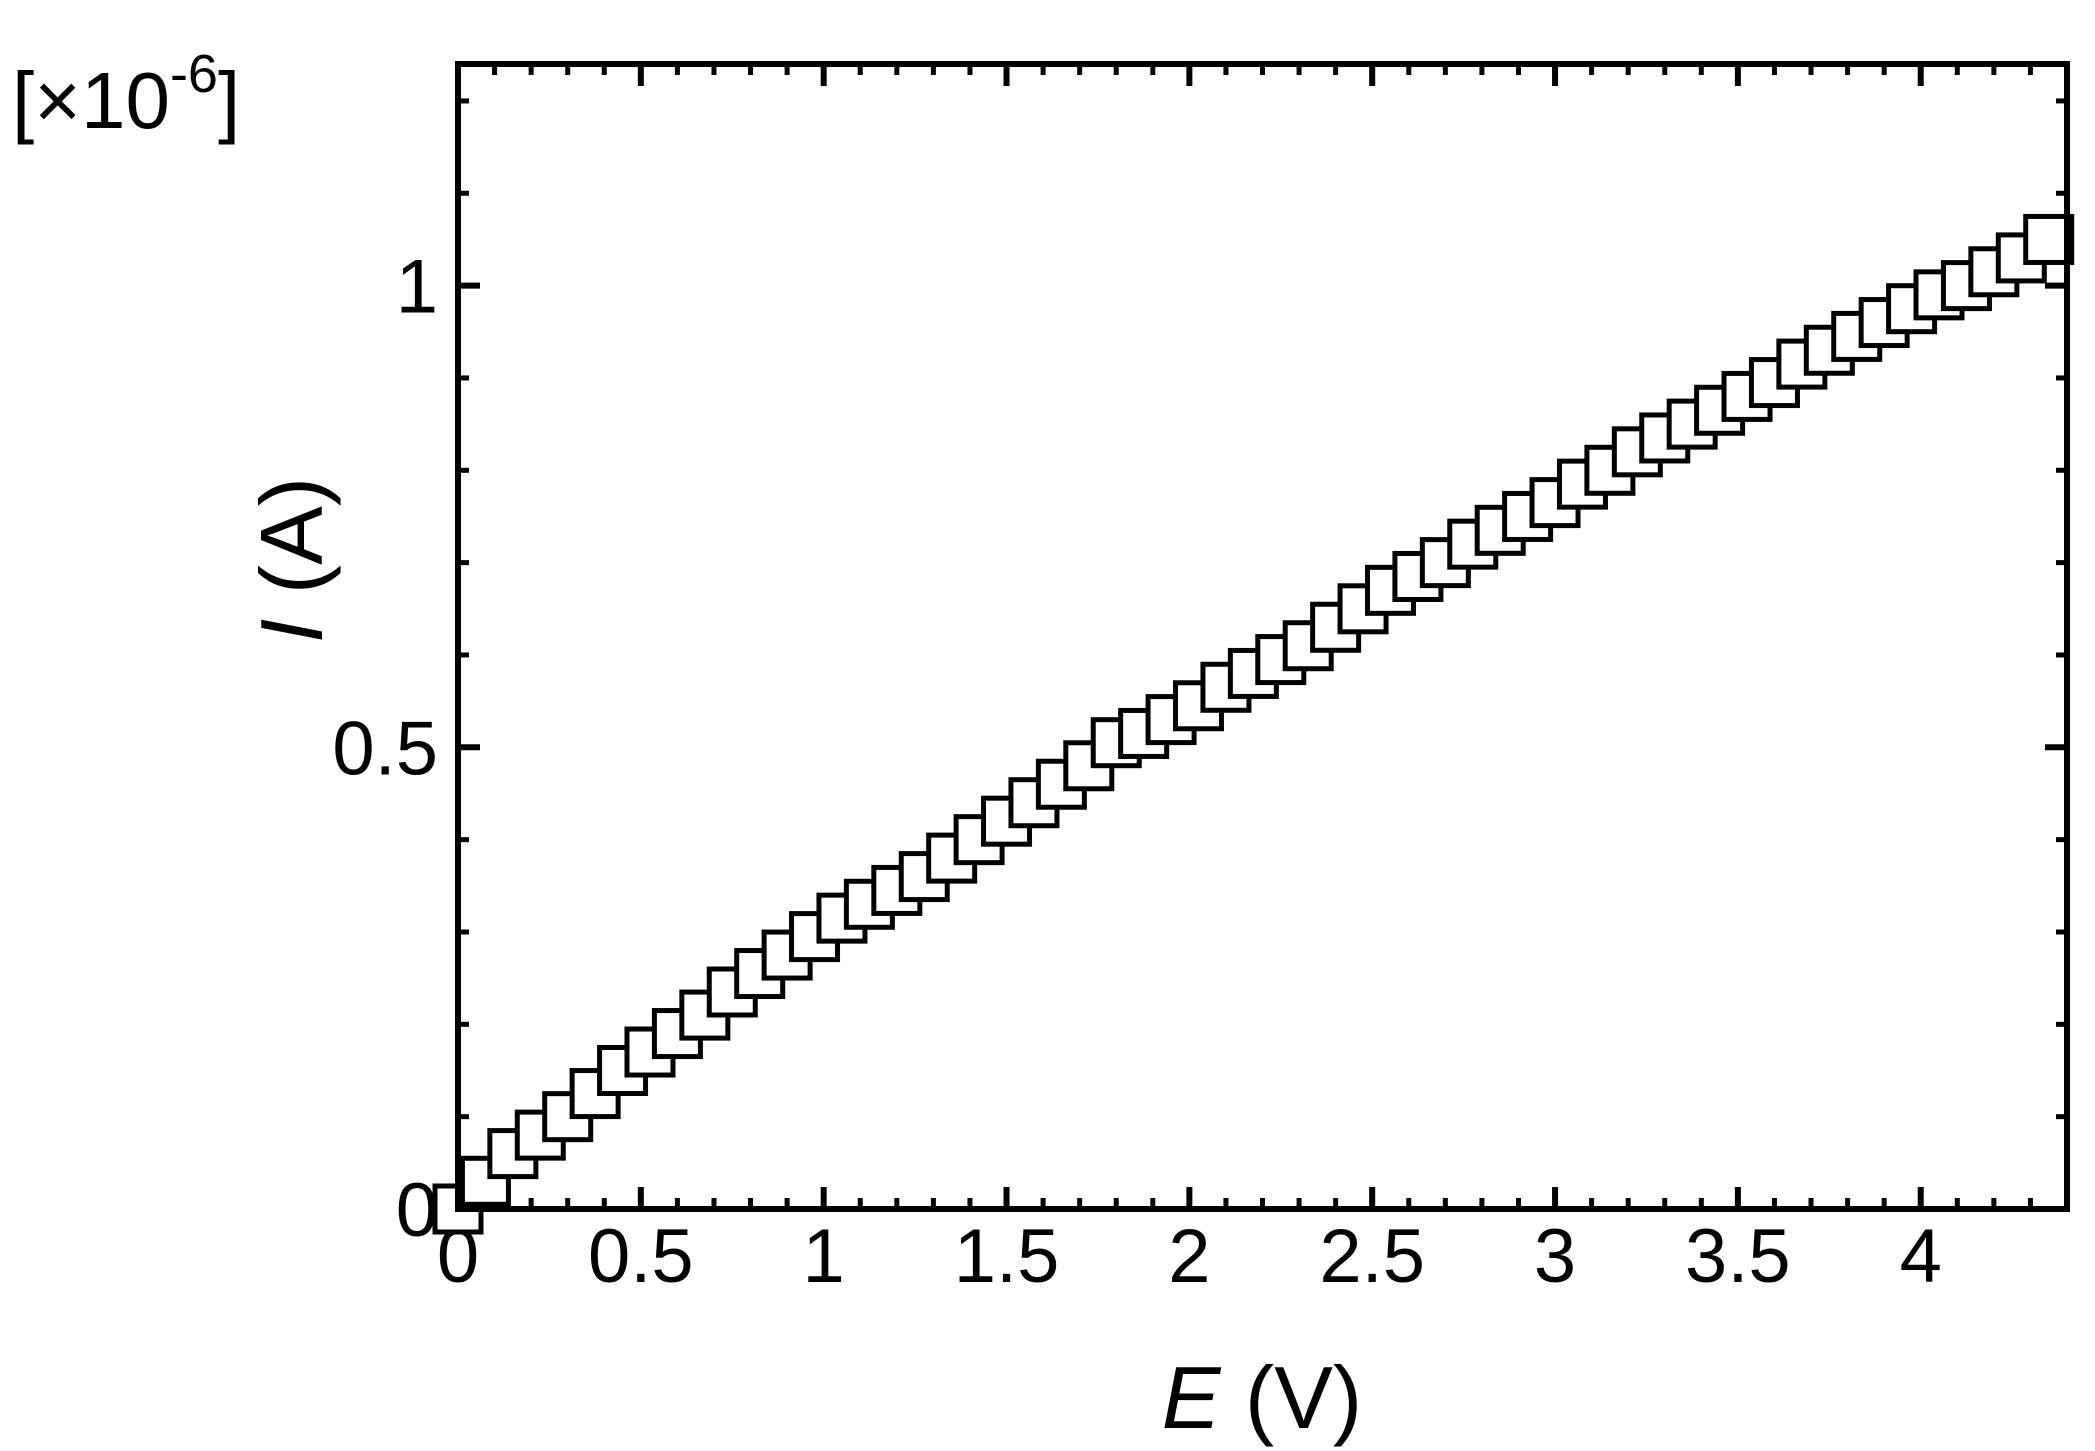  Describe the element at coordinates (417, 287) in the screenshot. I see `y-tick-label: 1` at that location.